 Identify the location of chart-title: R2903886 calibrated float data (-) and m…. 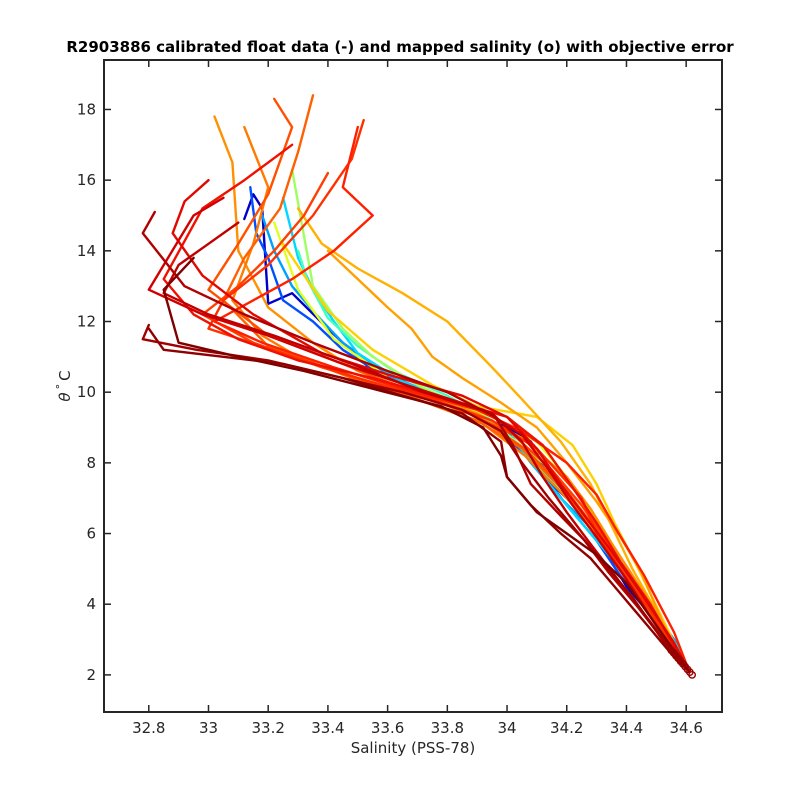
(400, 47).